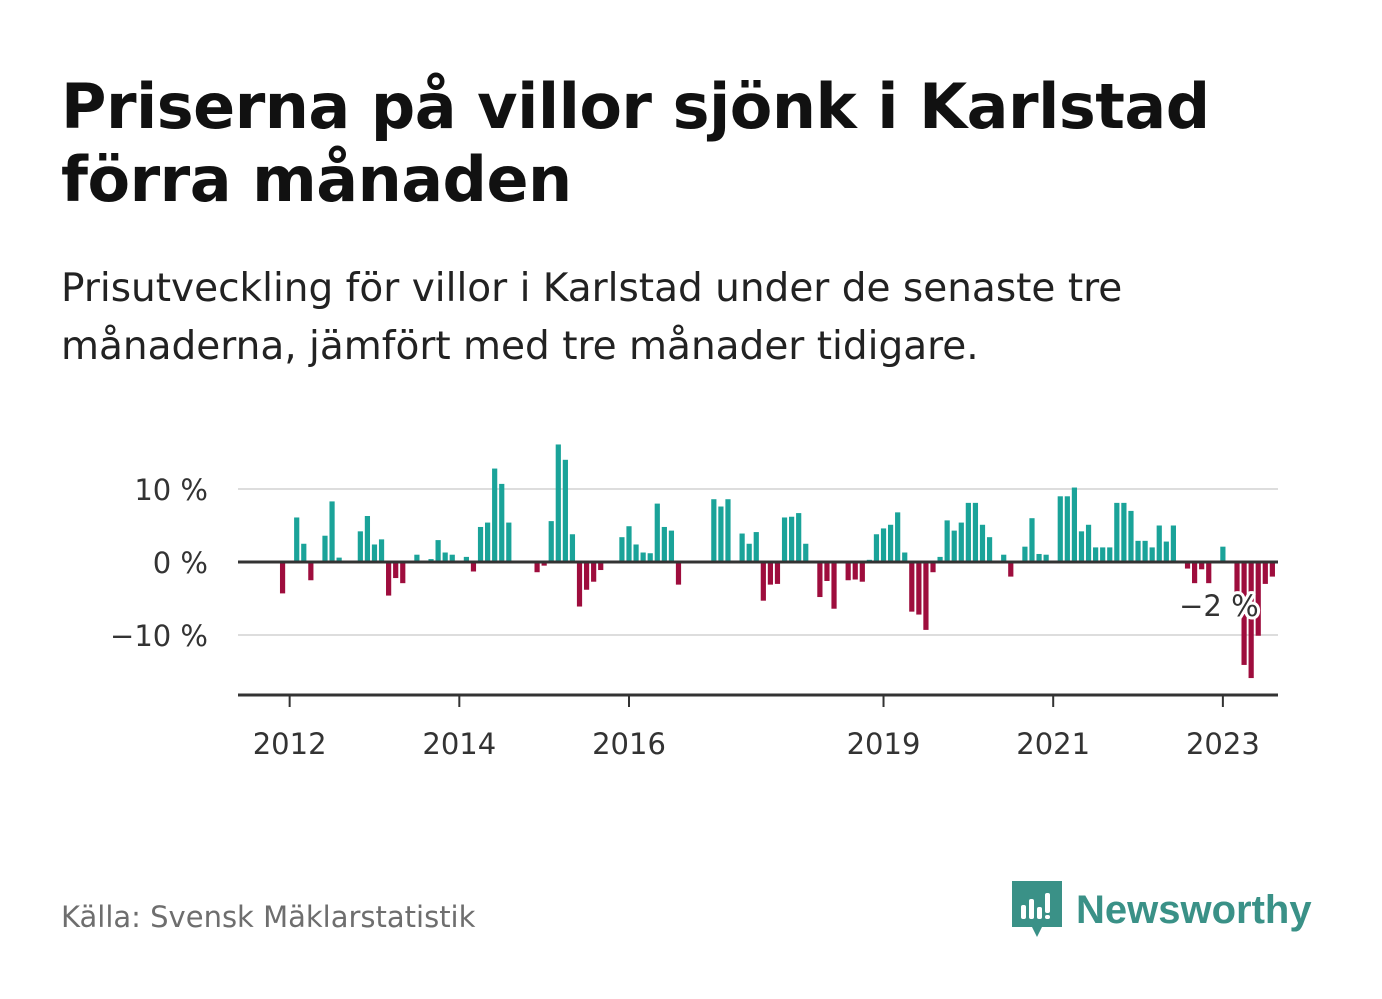 Image resolution: width=1382 pixels, height=999 pixels. Describe the element at coordinates (1219, 606) in the screenshot. I see `latest-value-label: −2 %` at that location.